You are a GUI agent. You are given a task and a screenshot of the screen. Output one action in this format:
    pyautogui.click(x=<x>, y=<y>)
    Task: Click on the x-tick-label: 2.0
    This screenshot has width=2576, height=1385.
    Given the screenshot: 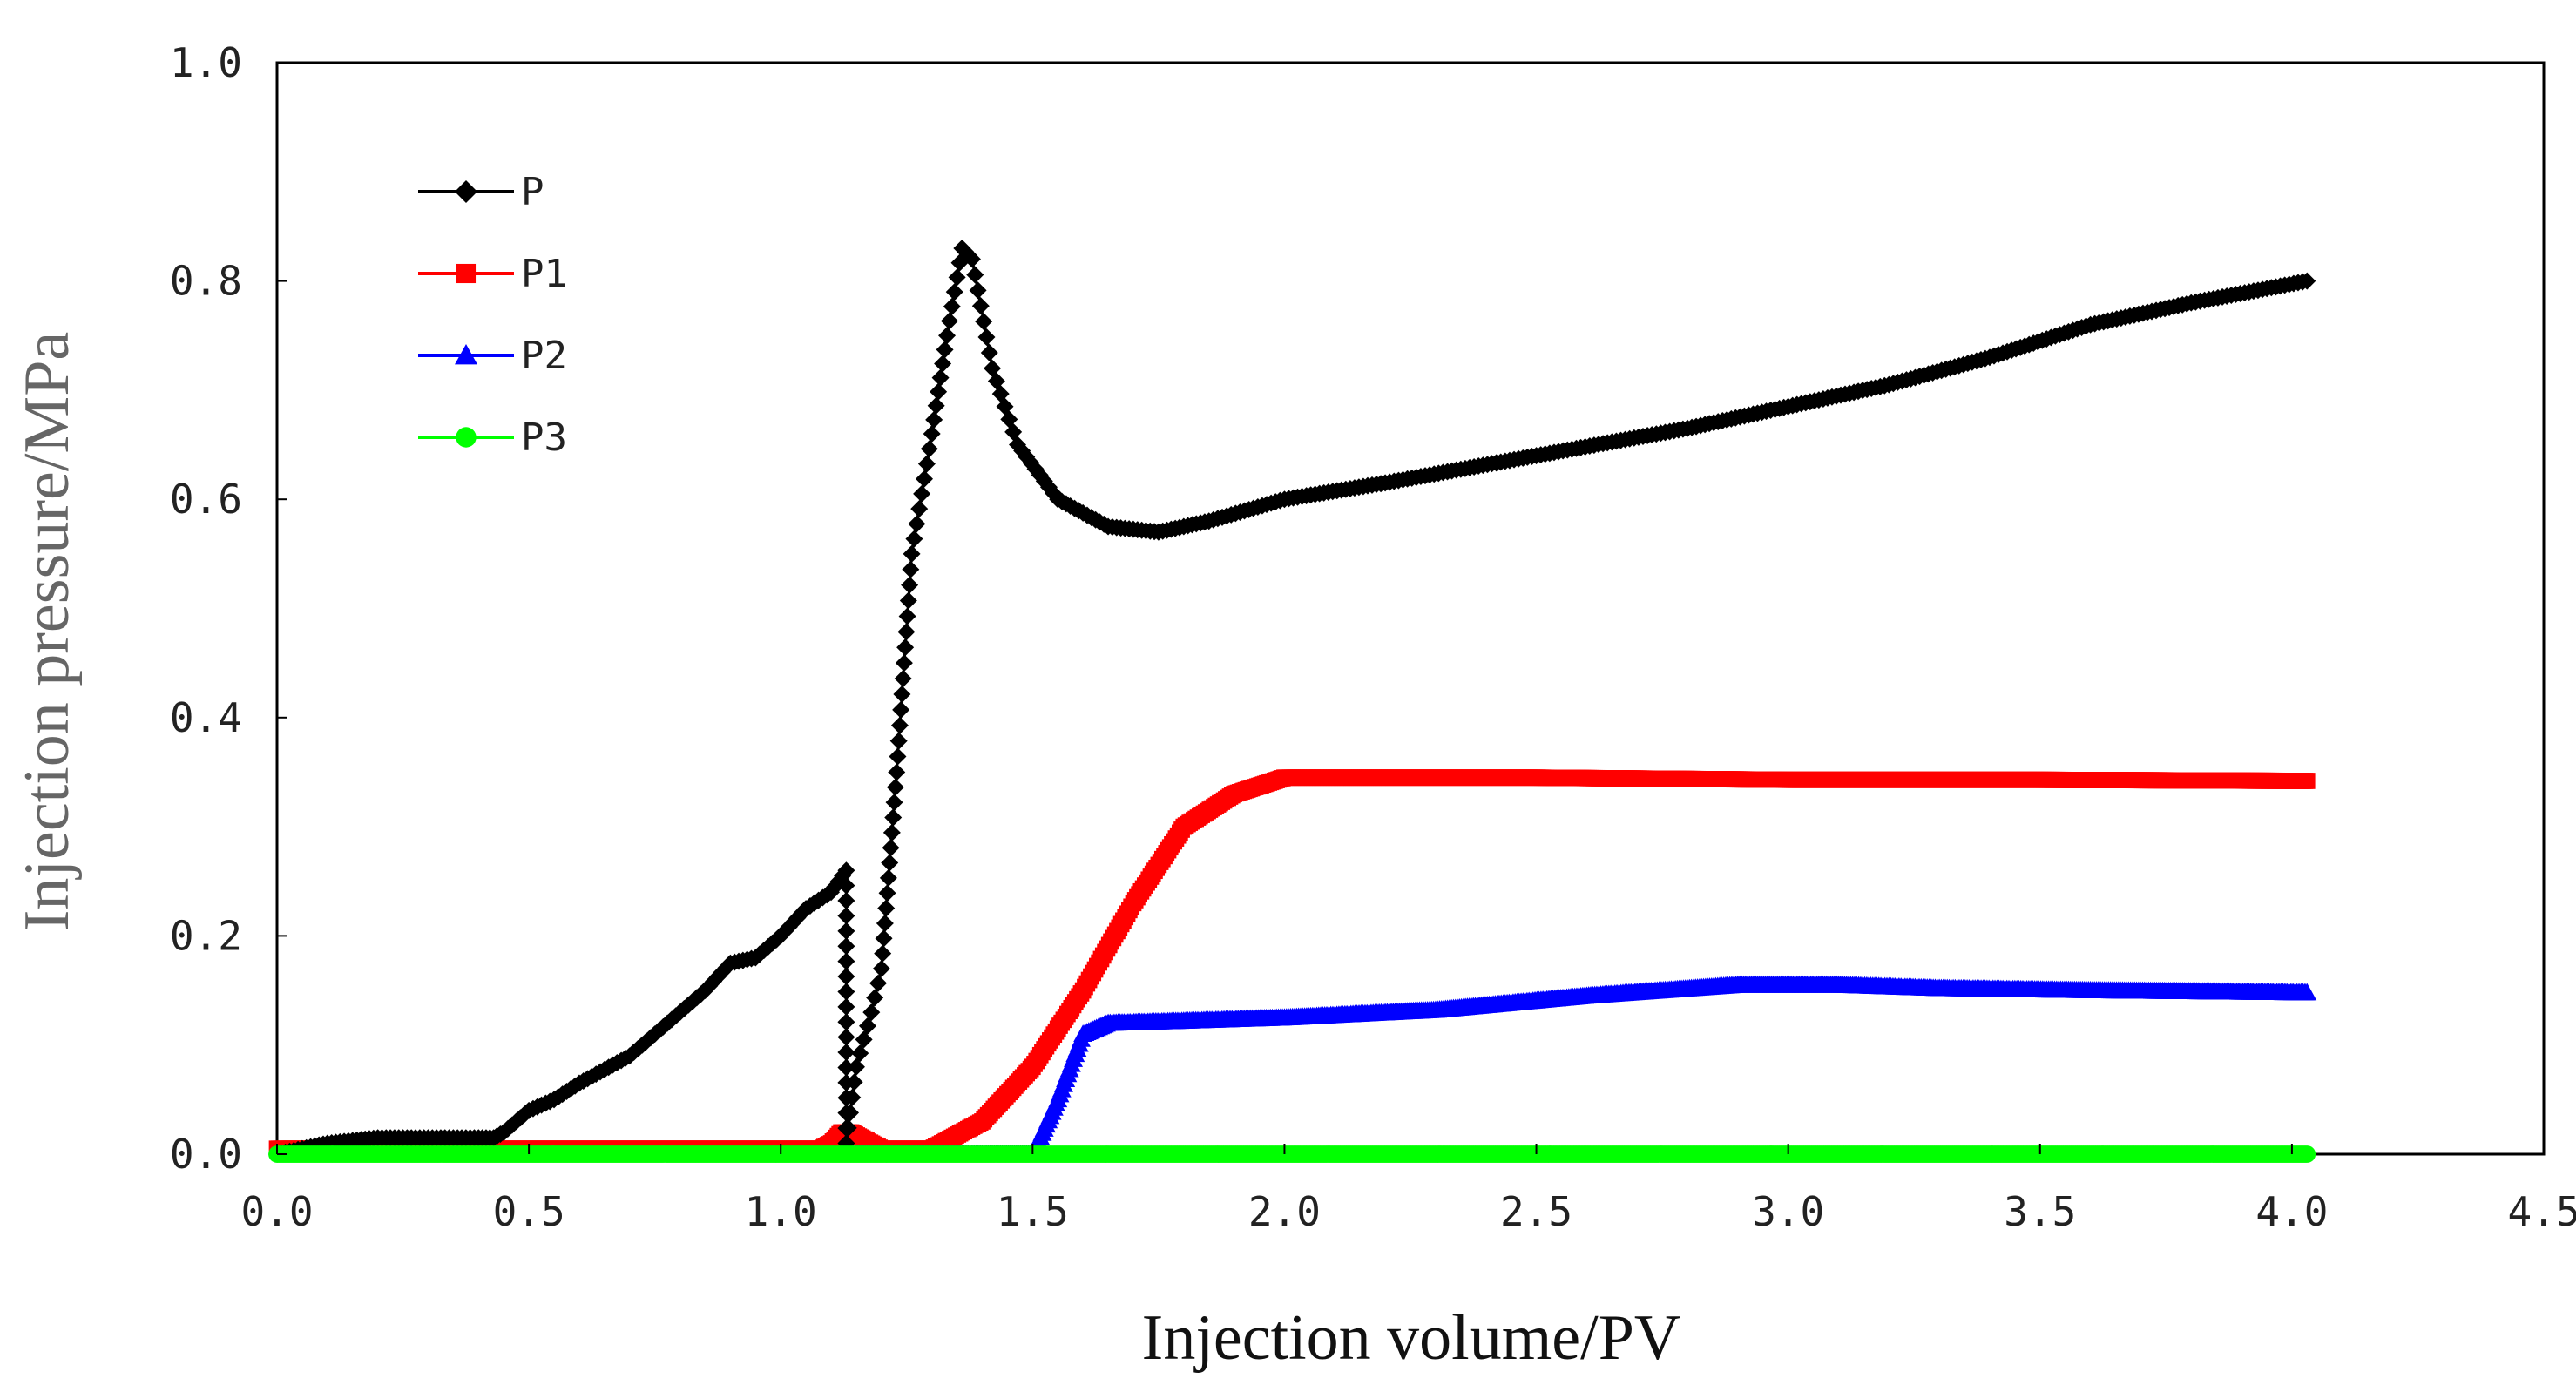 What is the action you would take?
    pyautogui.click(x=1284, y=1212)
    